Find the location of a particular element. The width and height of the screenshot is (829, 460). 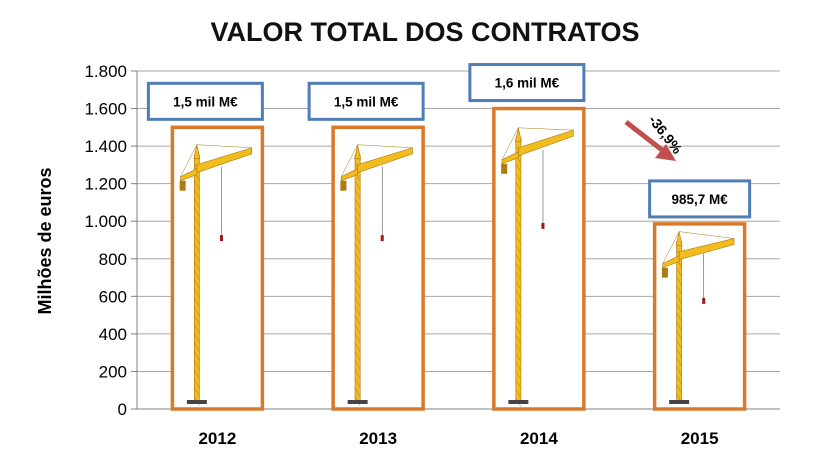

y-tick-label: 1.400 is located at coordinates (105, 146).